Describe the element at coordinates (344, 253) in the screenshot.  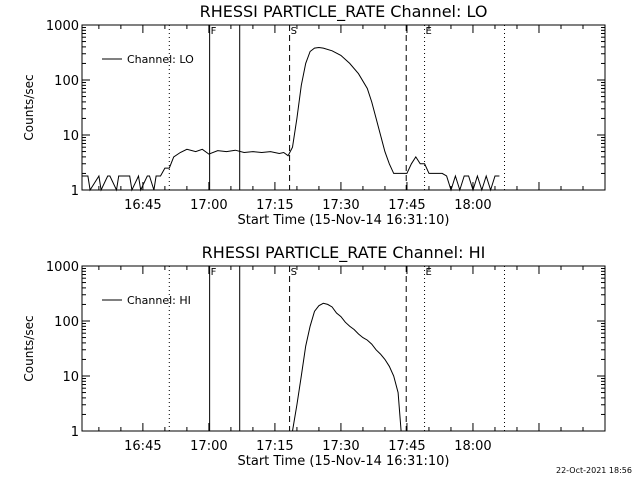
I see `chart-title: RHESSI PARTICLE_RATE Channel: HI` at that location.